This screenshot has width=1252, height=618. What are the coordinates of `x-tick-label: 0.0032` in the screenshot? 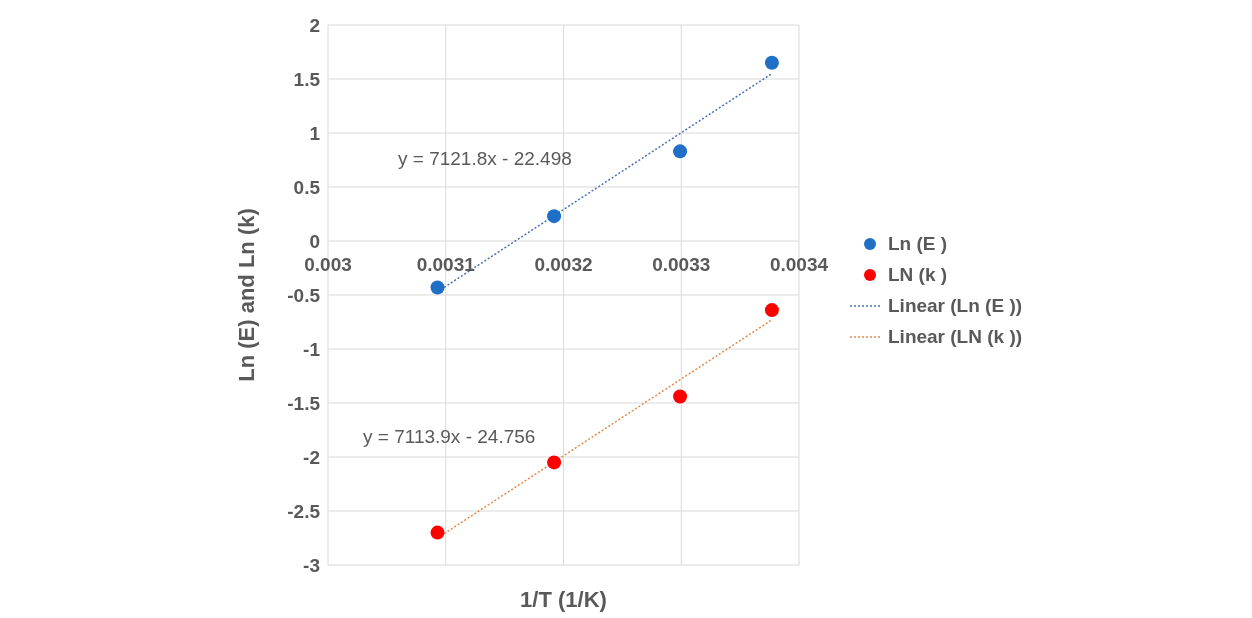 It's located at (563, 264).